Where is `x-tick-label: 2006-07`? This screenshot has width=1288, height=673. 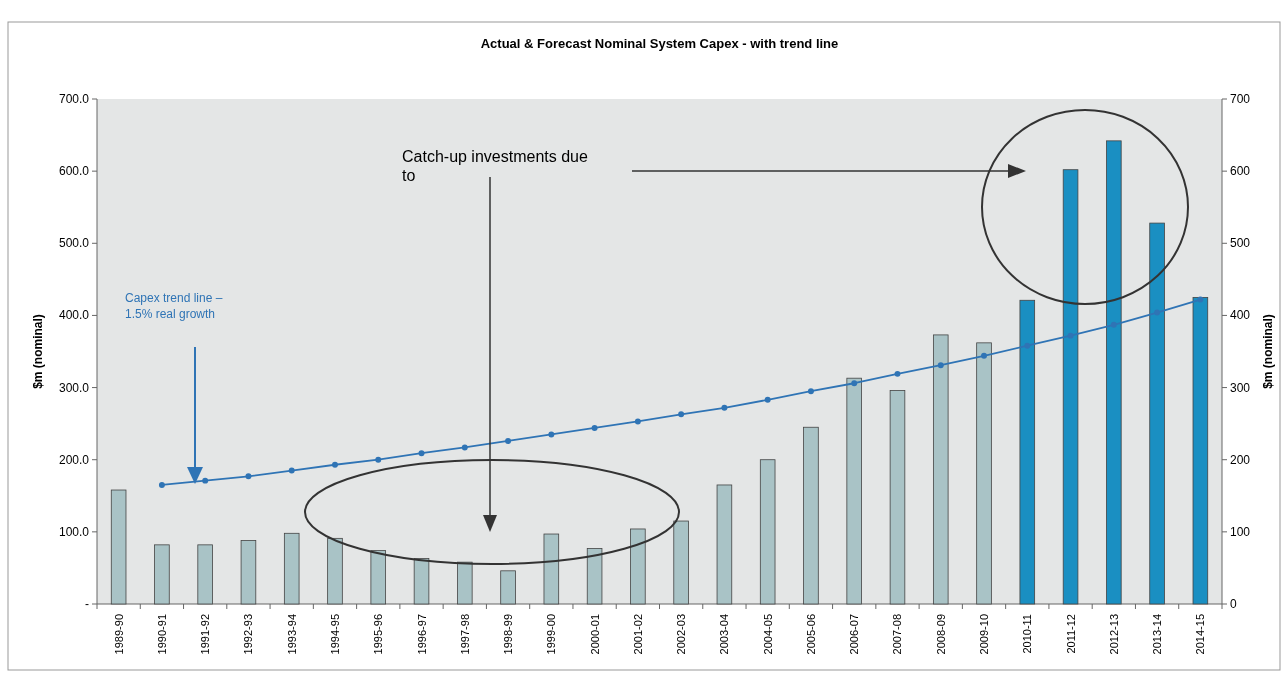 x-tick-label: 2006-07 is located at coordinates (854, 634).